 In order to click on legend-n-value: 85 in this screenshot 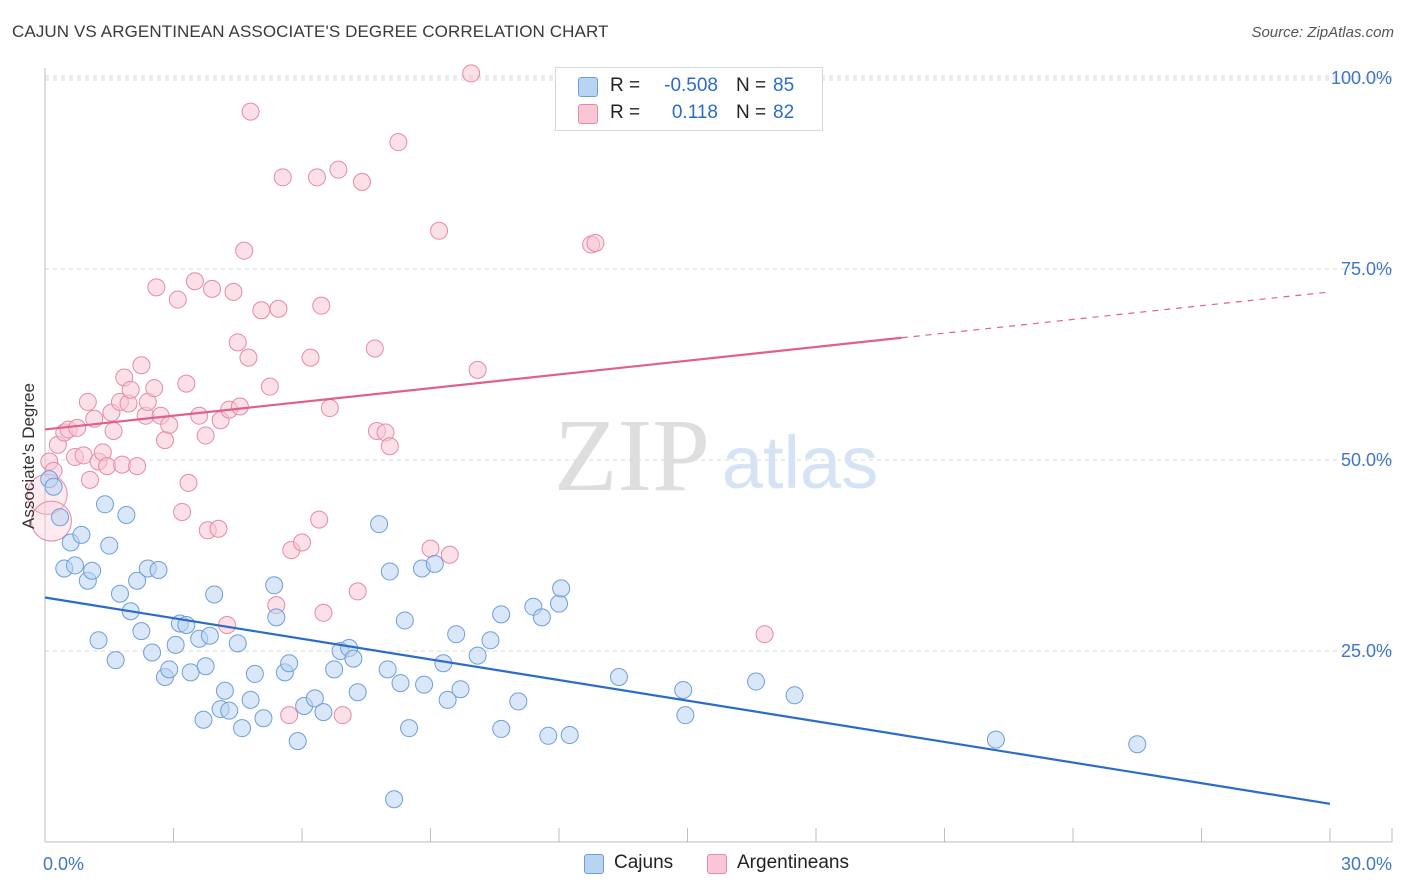, I will do `click(784, 85)`.